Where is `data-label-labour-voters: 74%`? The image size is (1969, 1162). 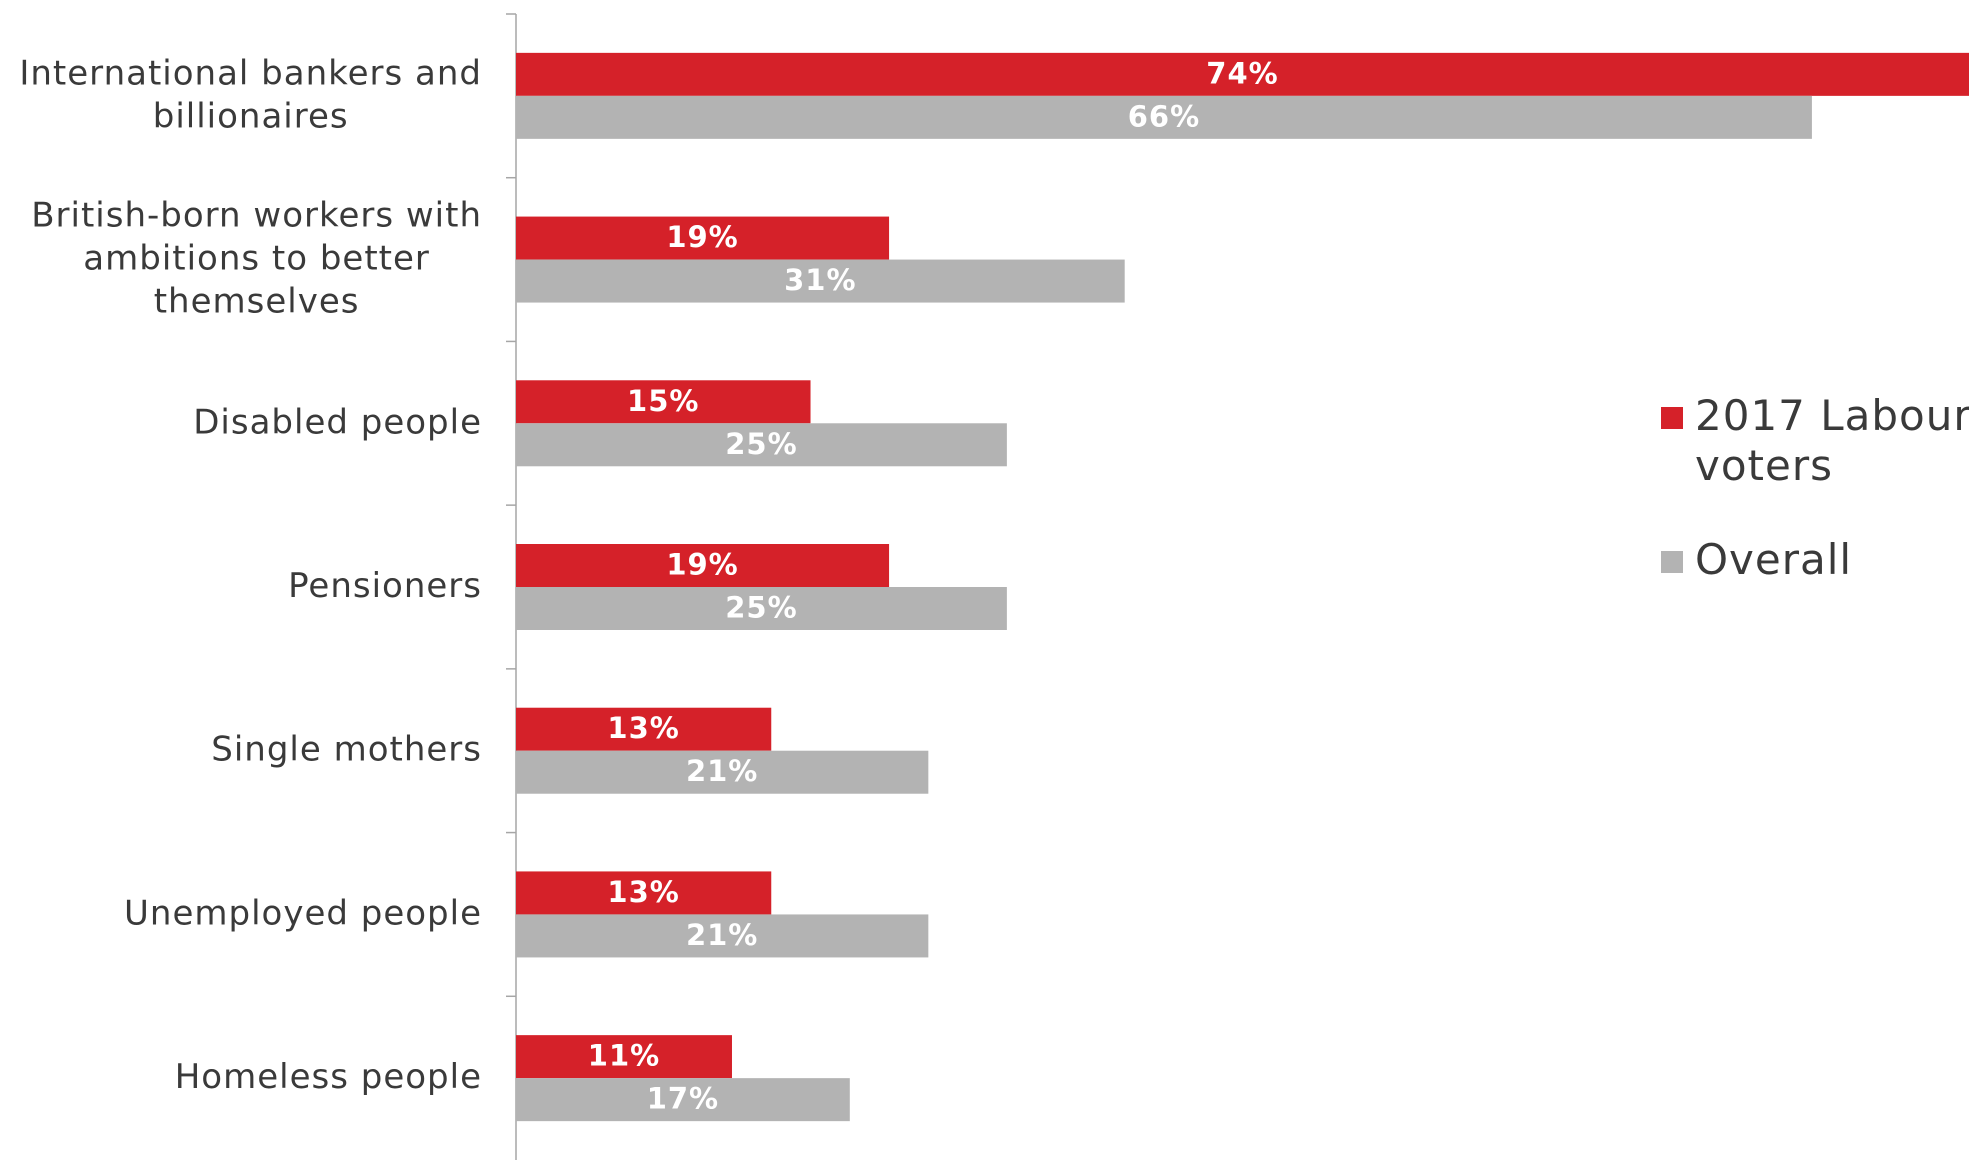 data-label-labour-voters: 74% is located at coordinates (1242, 73).